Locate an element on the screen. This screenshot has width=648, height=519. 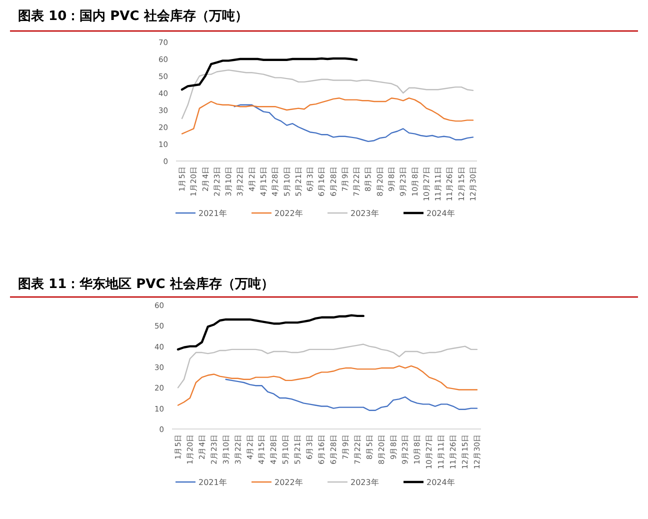
chart-title: 图表 11：华东地区 PVC 社会库存（万吨） is located at coordinates (146, 284).